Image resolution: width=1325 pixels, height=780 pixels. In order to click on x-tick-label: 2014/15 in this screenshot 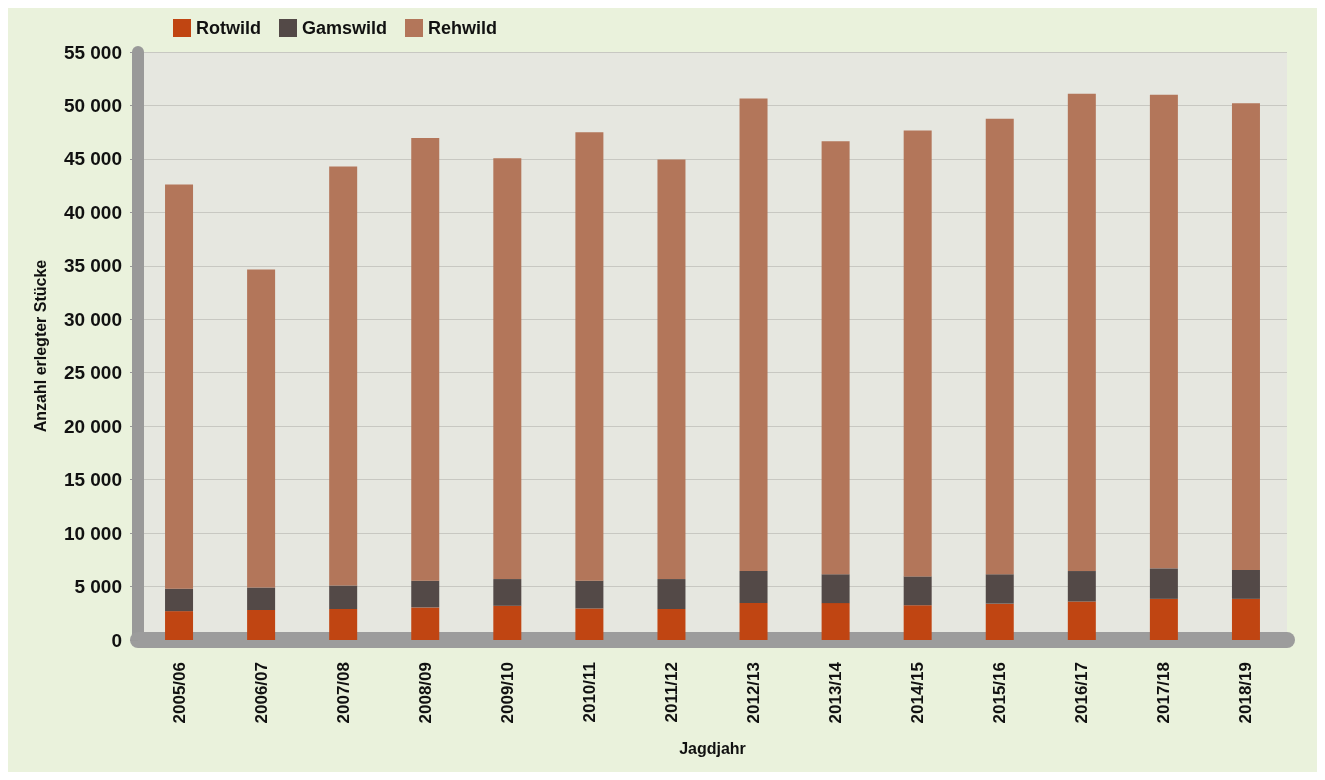, I will do `click(918, 693)`.